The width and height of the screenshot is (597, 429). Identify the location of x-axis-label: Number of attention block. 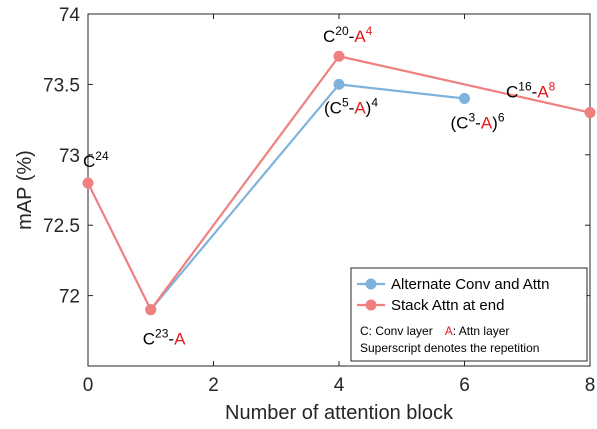
(339, 413).